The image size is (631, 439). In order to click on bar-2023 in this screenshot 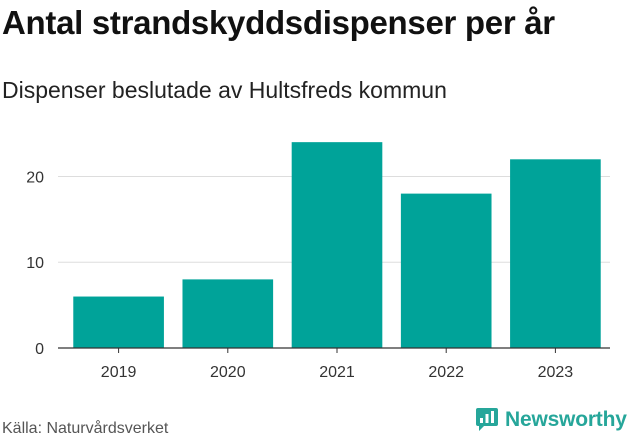, I will do `click(555, 253)`.